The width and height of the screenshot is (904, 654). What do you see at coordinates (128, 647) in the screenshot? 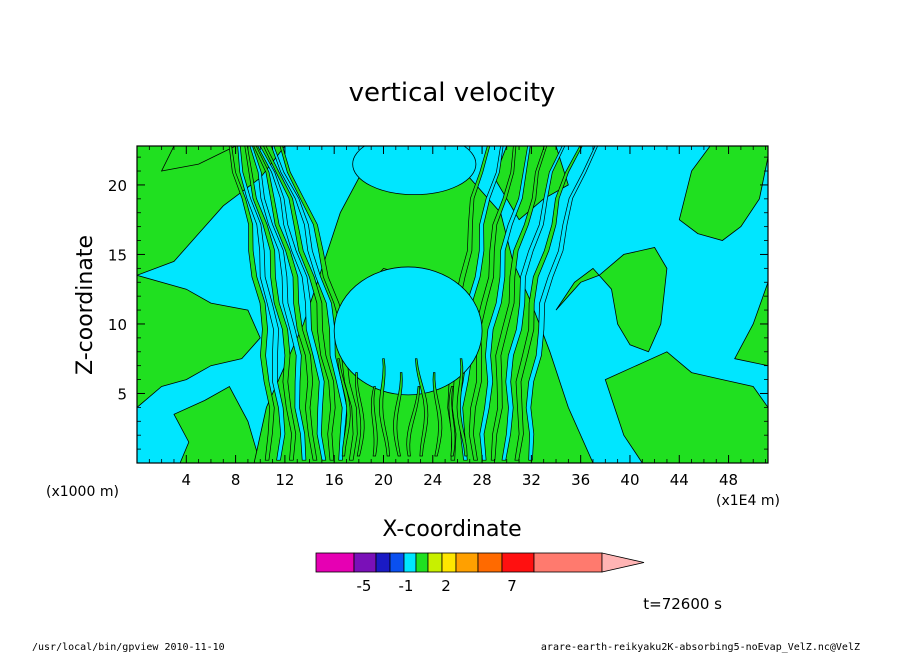
I see `footer-left: /usr/local/bin/gpview 2010-11-10` at bounding box center [128, 647].